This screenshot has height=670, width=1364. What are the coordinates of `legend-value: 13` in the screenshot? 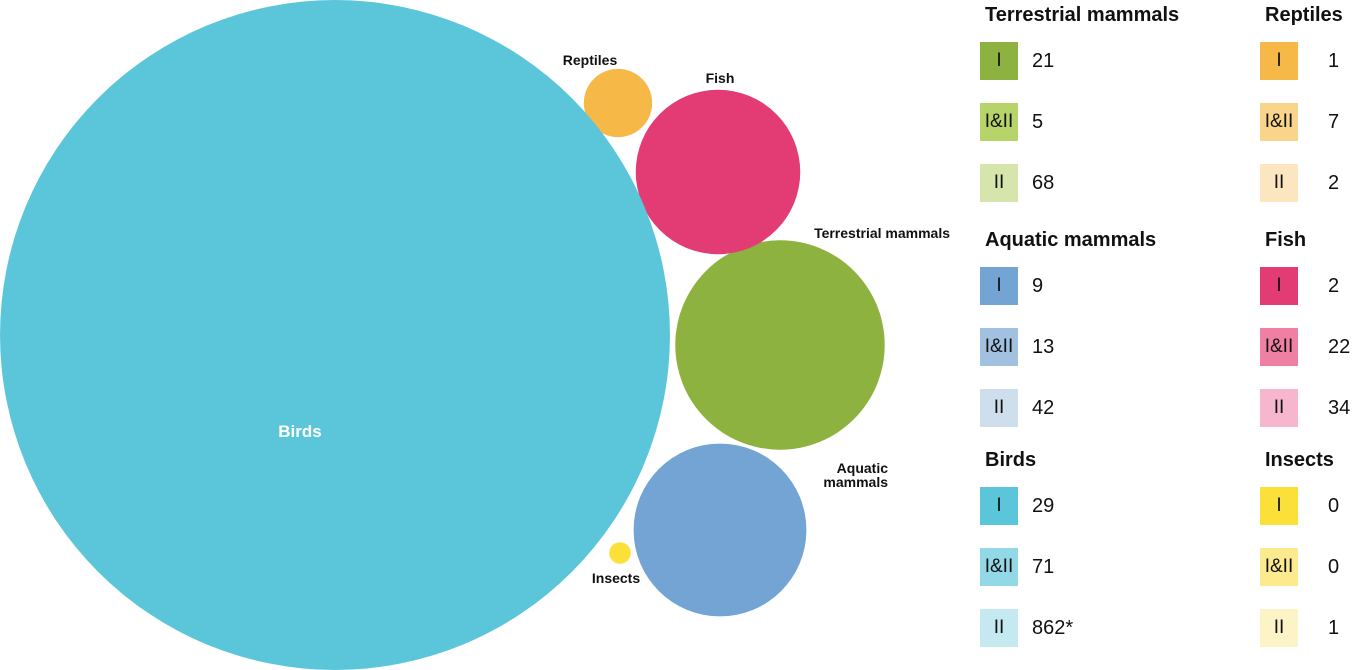 It's located at (1043, 347).